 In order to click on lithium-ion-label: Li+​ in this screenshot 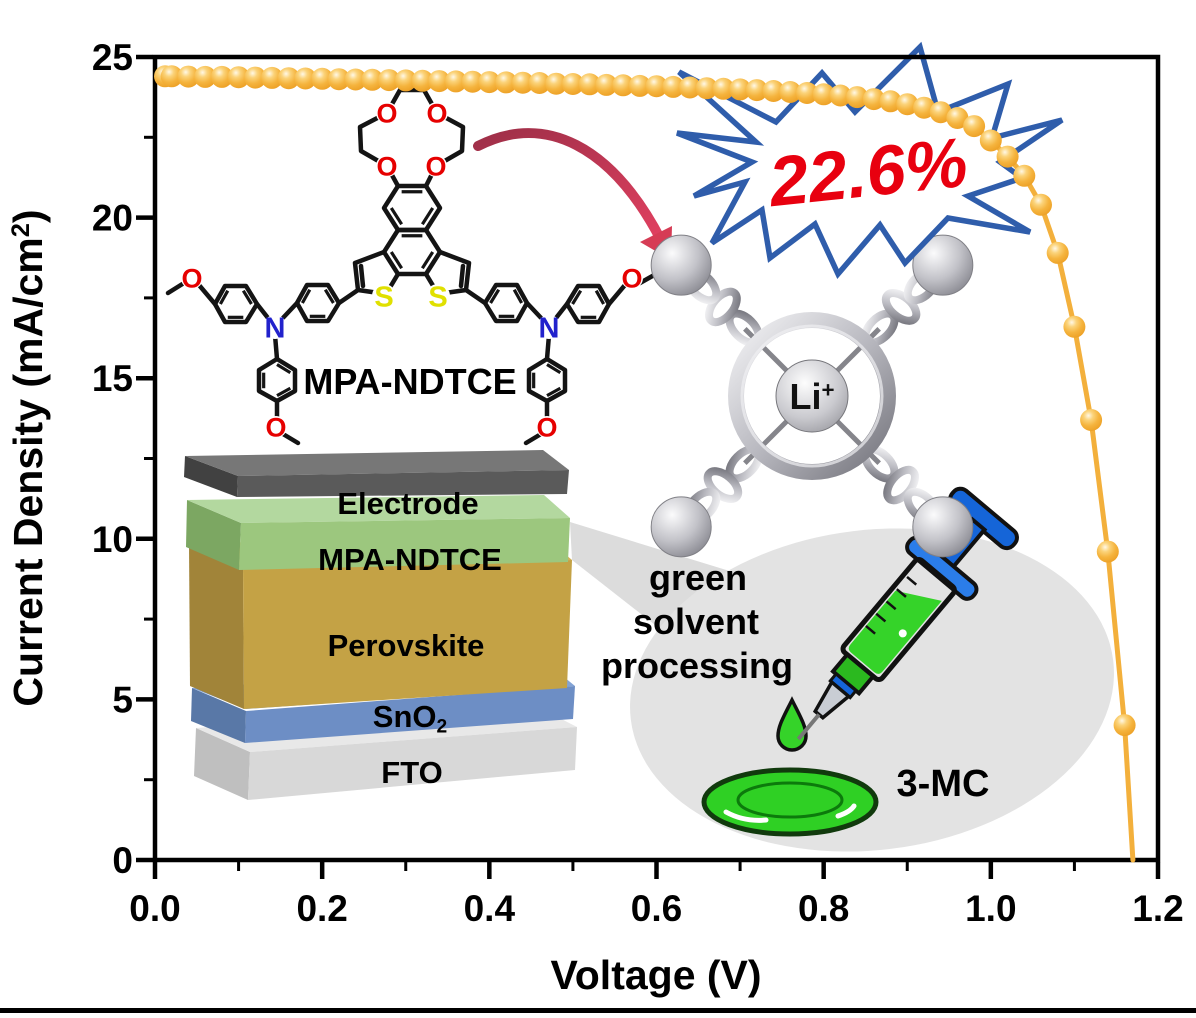, I will do `click(811, 396)`.